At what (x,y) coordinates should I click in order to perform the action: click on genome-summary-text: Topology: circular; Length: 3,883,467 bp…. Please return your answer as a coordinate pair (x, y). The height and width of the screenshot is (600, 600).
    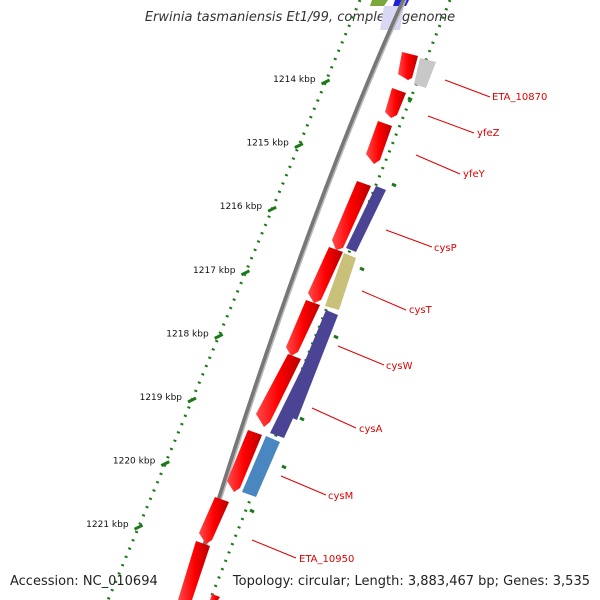
    Looking at the image, I should click on (411, 581).